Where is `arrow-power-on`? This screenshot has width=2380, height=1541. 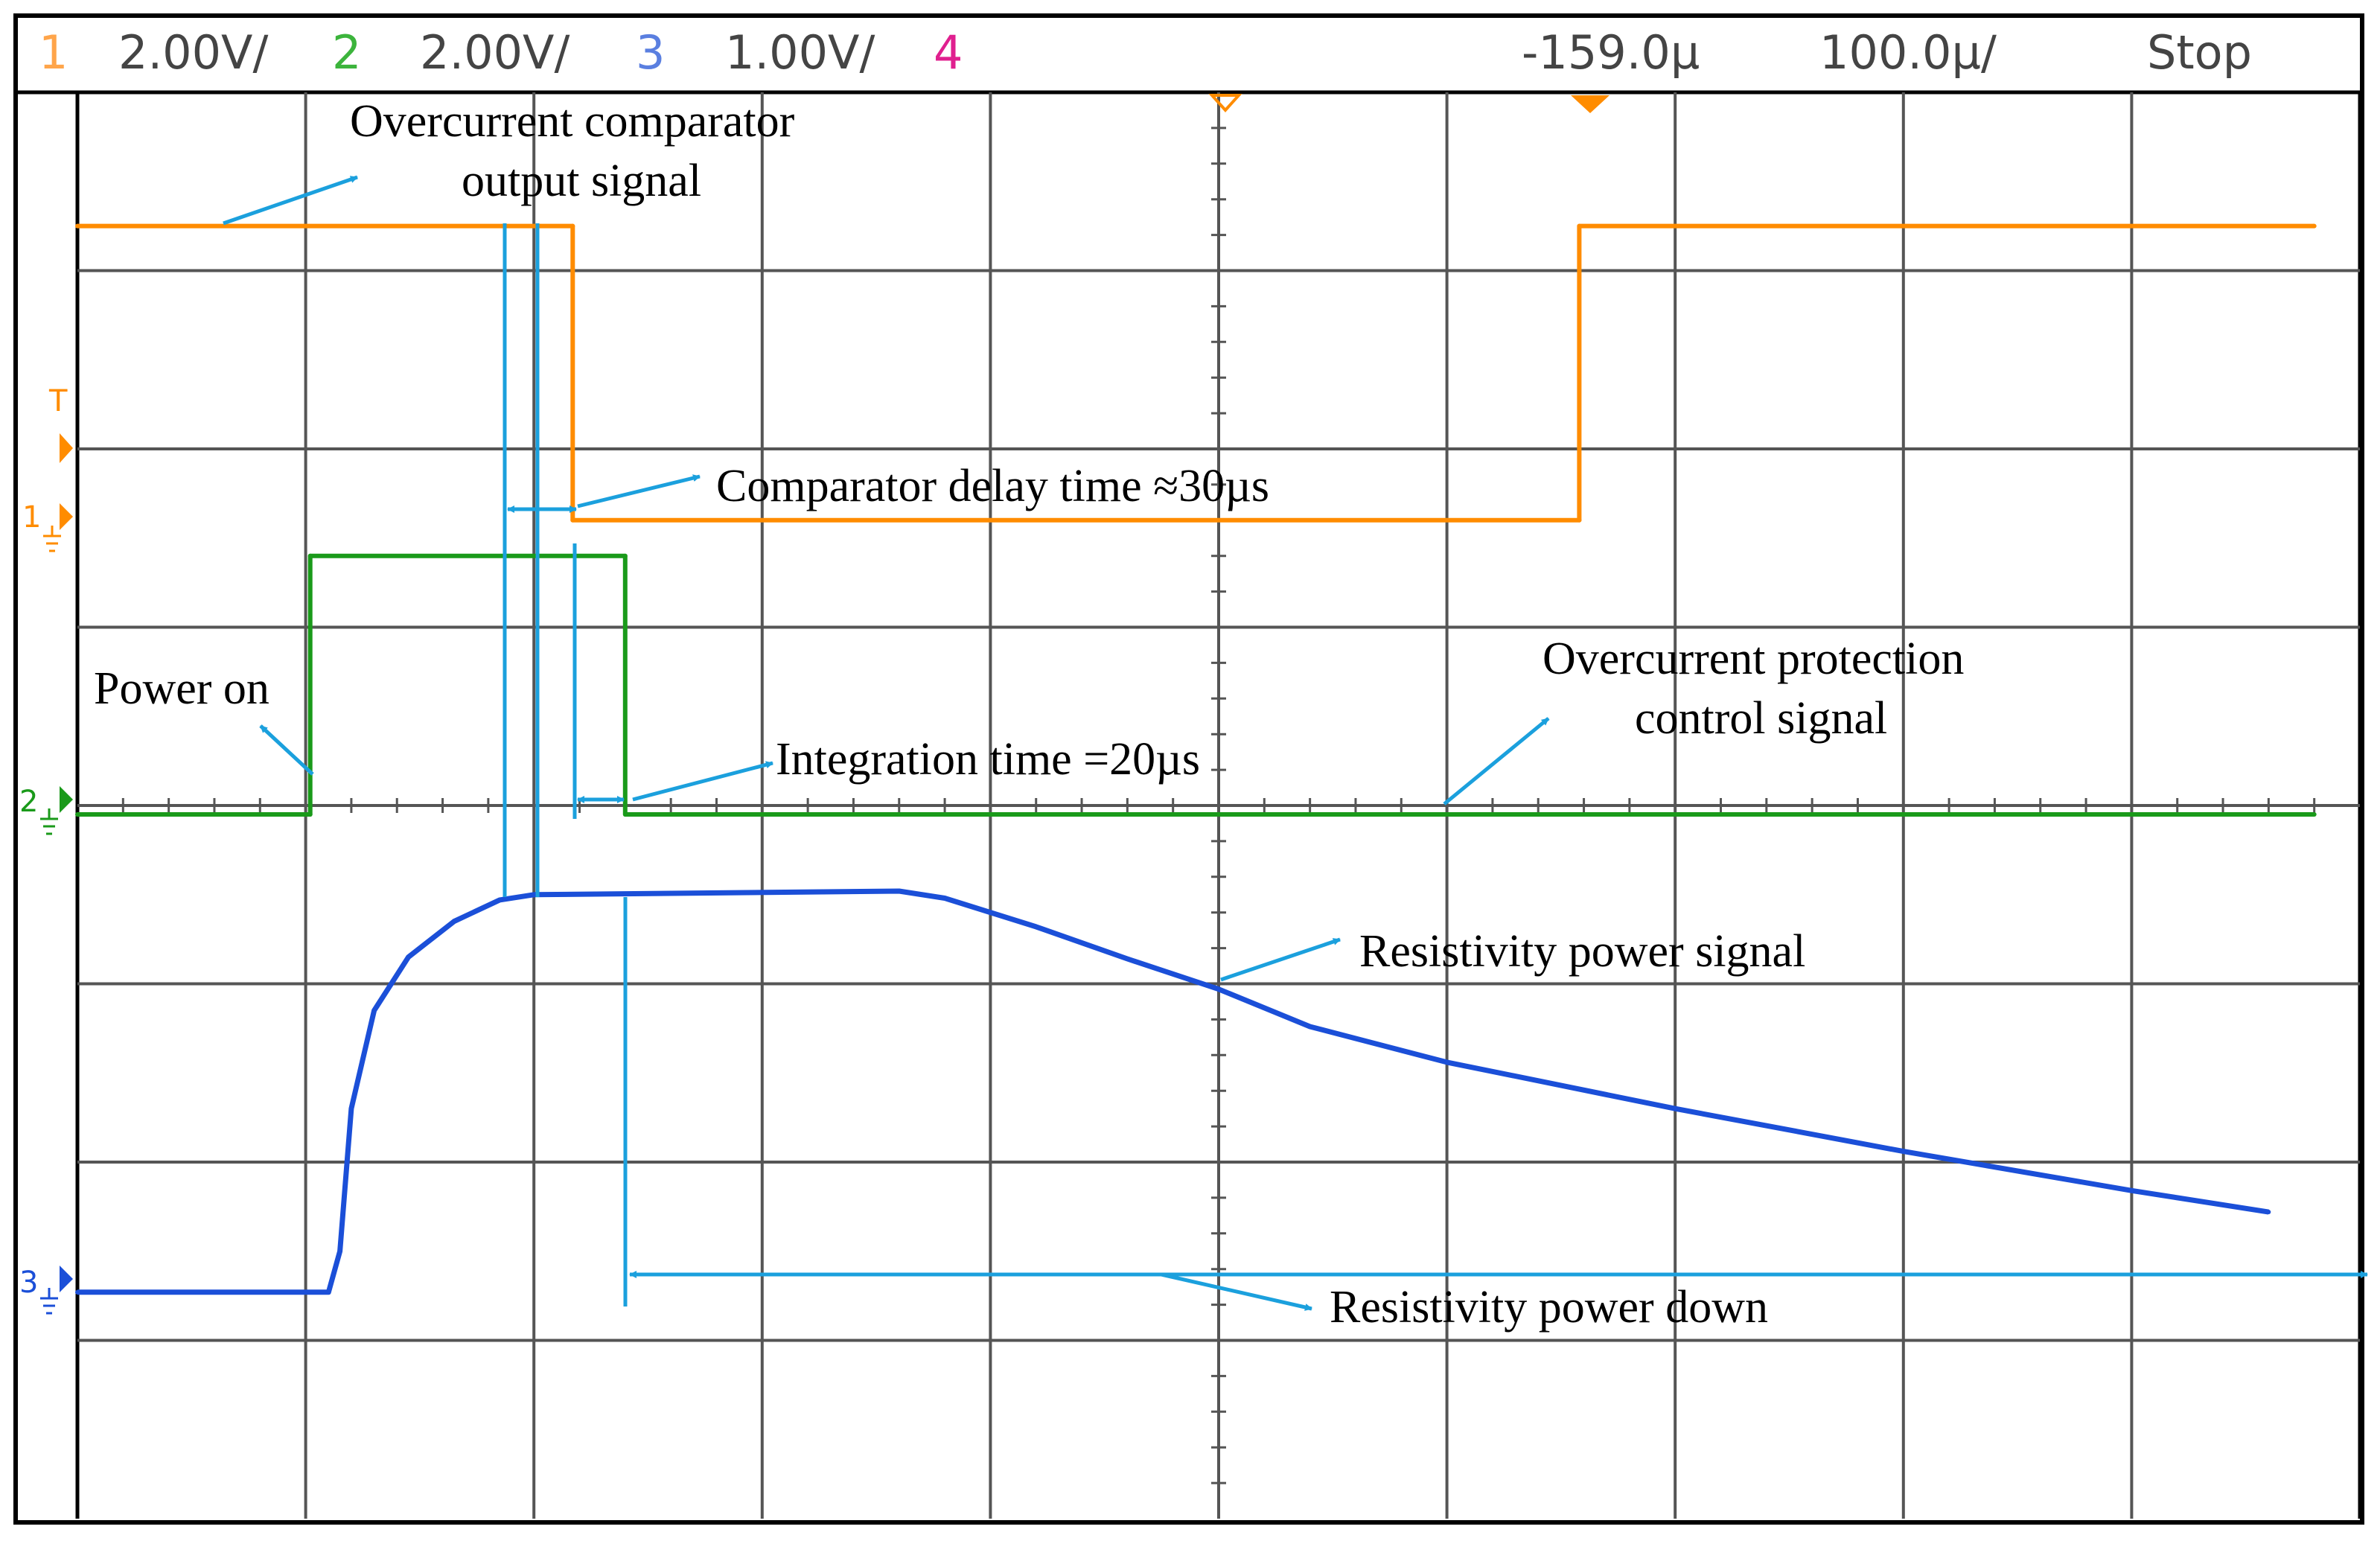
arrow-power-on is located at coordinates (286, 750).